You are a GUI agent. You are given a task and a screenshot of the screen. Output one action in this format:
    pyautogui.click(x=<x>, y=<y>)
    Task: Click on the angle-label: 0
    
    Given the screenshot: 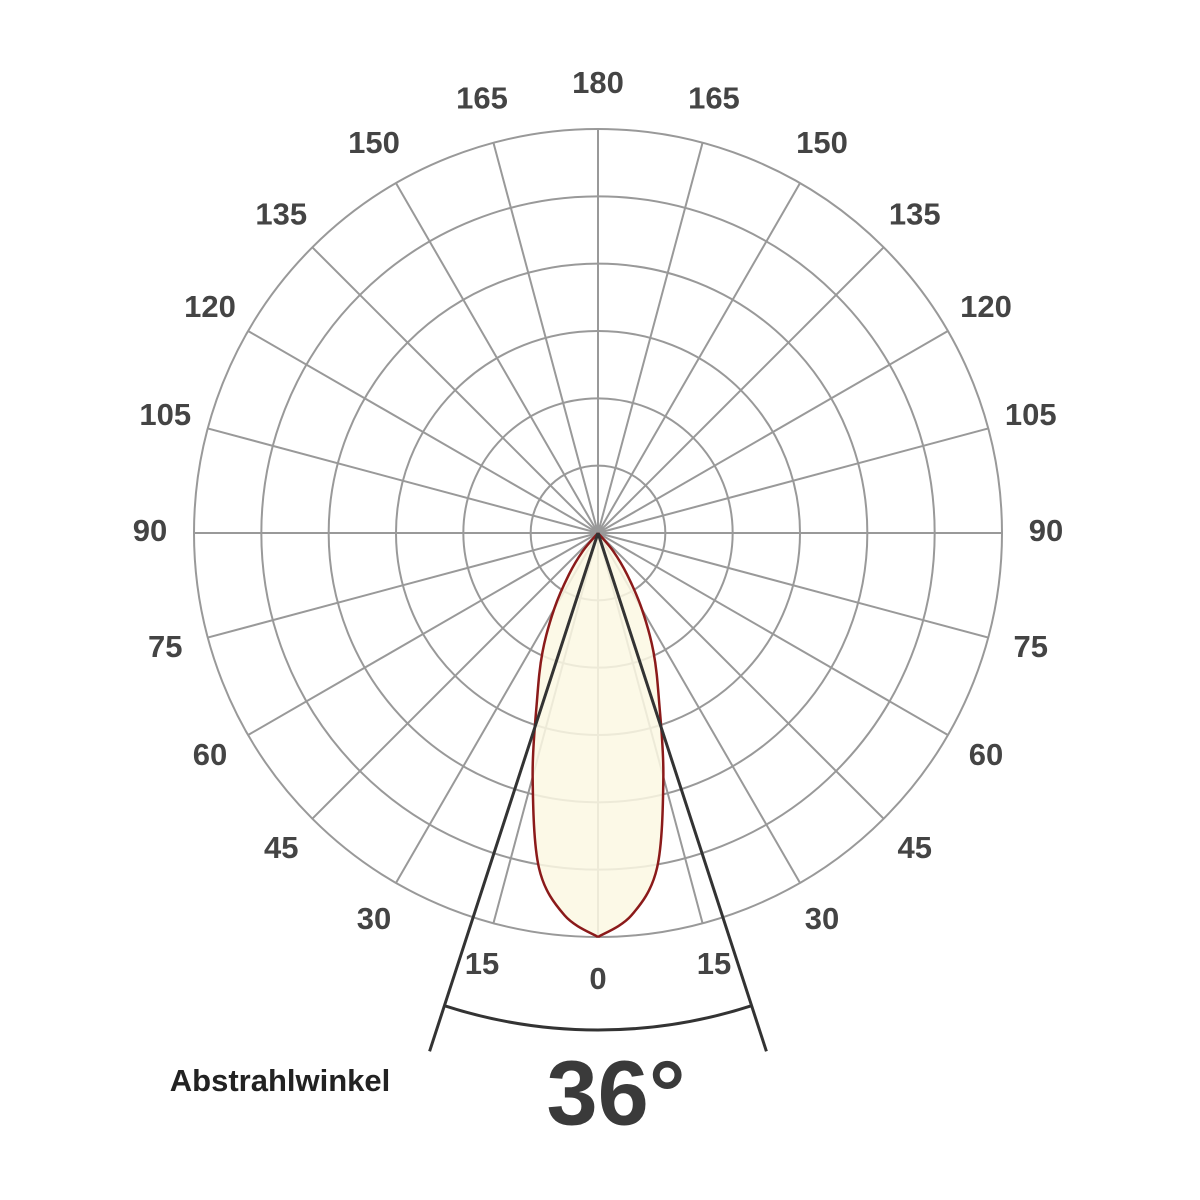 What is the action you would take?
    pyautogui.click(x=597, y=978)
    